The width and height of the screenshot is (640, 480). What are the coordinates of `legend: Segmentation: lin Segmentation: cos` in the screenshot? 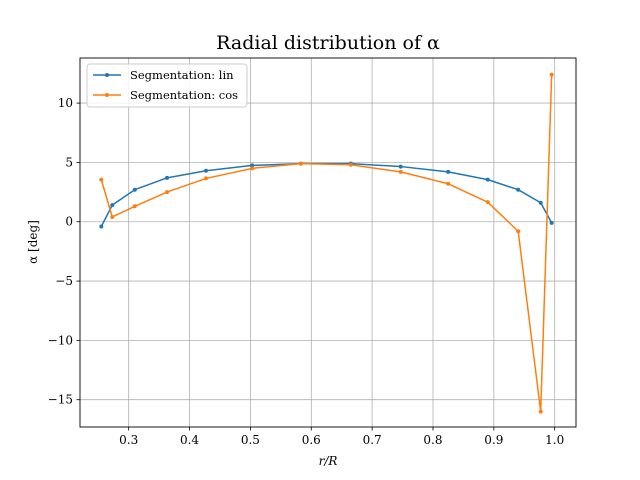 It's located at (167, 85).